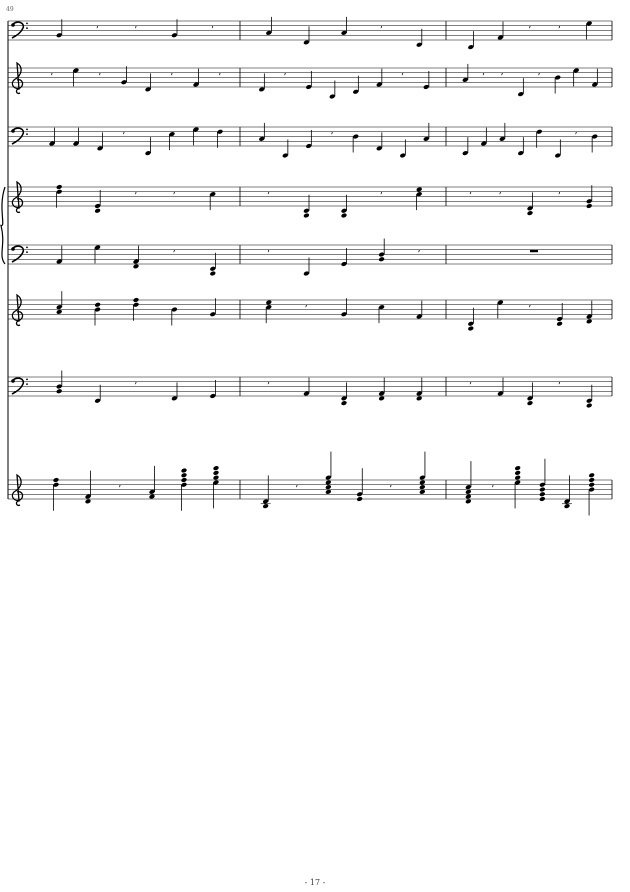 Image resolution: width=630 pixels, height=892 pixels. I want to click on page-number: - 17 -, so click(315, 882).